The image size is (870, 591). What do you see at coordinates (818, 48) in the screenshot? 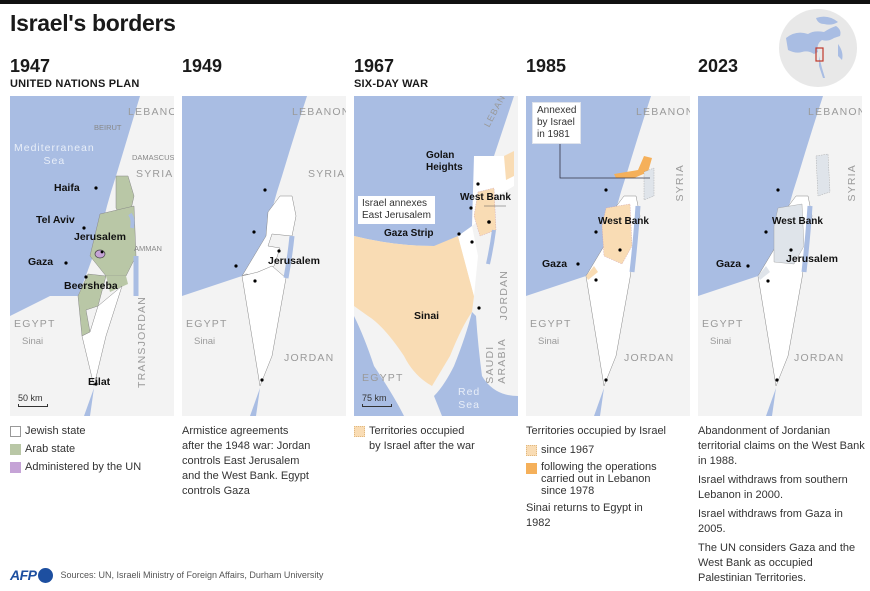
I see `globe-locator-icon` at bounding box center [818, 48].